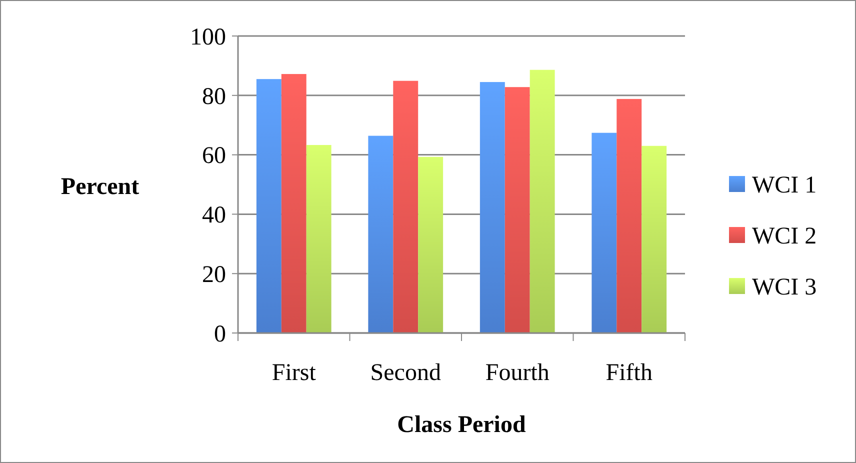 This screenshot has width=856, height=463. What do you see at coordinates (214, 156) in the screenshot?
I see `y-tick-label: 60` at bounding box center [214, 156].